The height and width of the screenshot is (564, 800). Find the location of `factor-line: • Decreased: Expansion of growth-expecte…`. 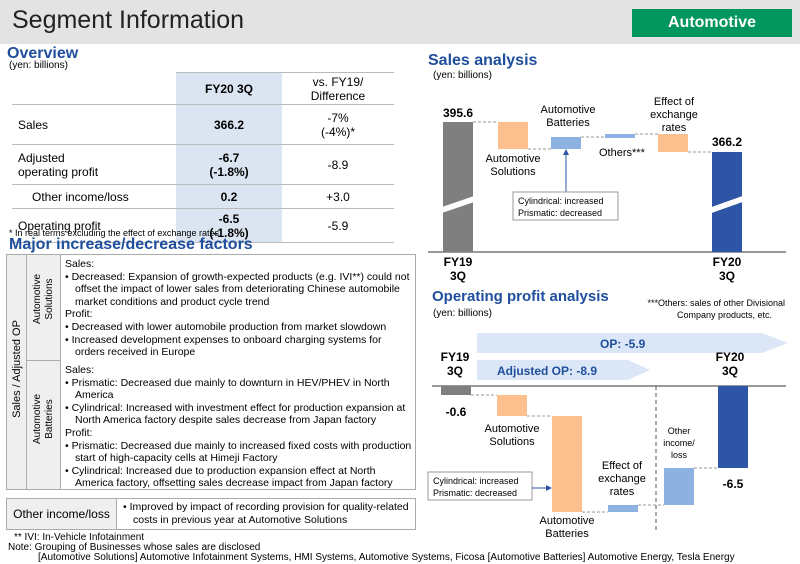

factor-line: • Decreased: Expansion of growth-expecte… is located at coordinates (237, 289).